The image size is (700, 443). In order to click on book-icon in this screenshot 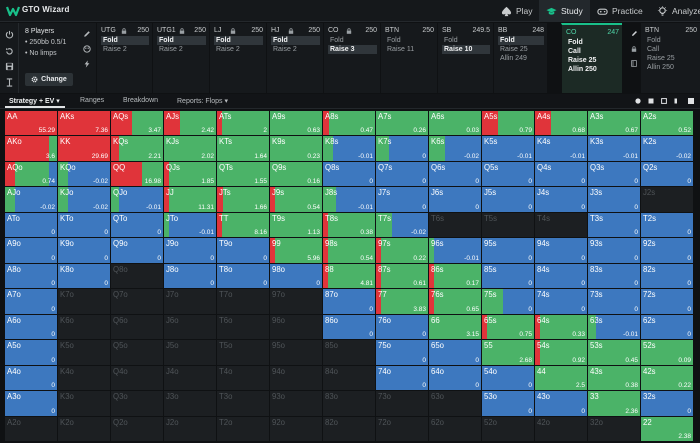, I will do `click(634, 63)`.